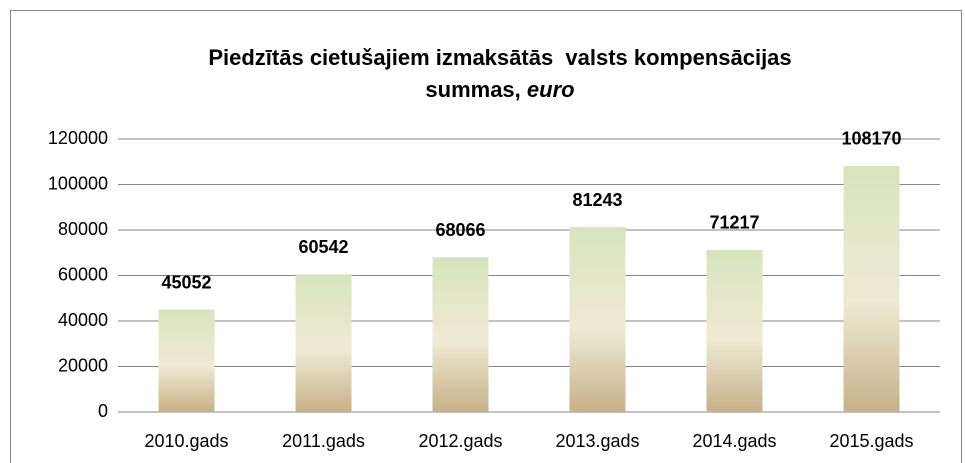 This screenshot has width=965, height=463. I want to click on data-label: 68066, so click(460, 230).